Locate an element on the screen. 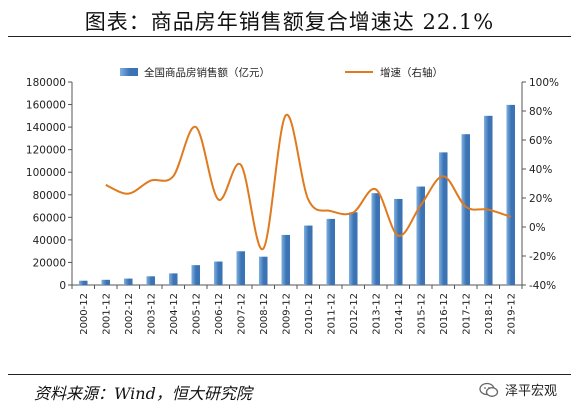  y-left-tick-label: 160000 is located at coordinates (46, 106).